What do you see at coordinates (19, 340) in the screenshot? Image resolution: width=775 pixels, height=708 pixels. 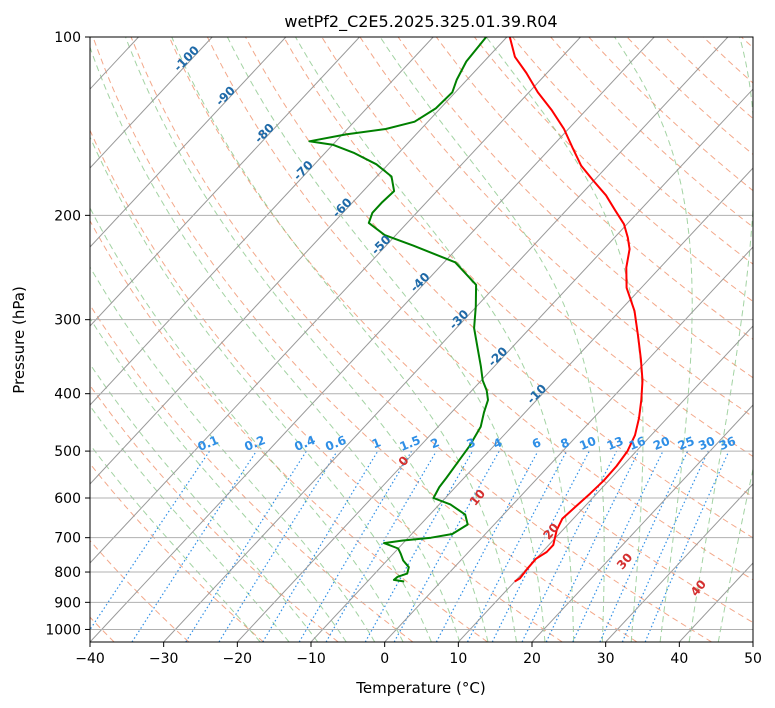 I see `y-axis-title: Pressure (hPa)` at bounding box center [19, 340].